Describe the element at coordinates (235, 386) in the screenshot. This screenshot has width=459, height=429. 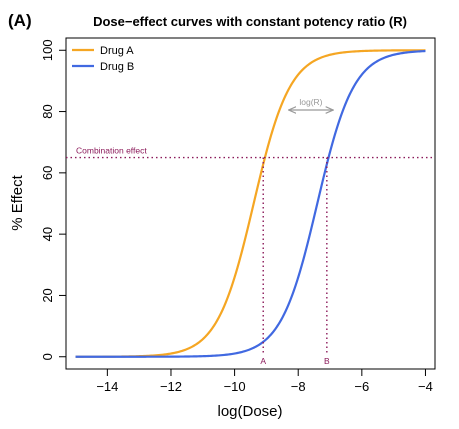
I see `x-tick-label: −10` at that location.